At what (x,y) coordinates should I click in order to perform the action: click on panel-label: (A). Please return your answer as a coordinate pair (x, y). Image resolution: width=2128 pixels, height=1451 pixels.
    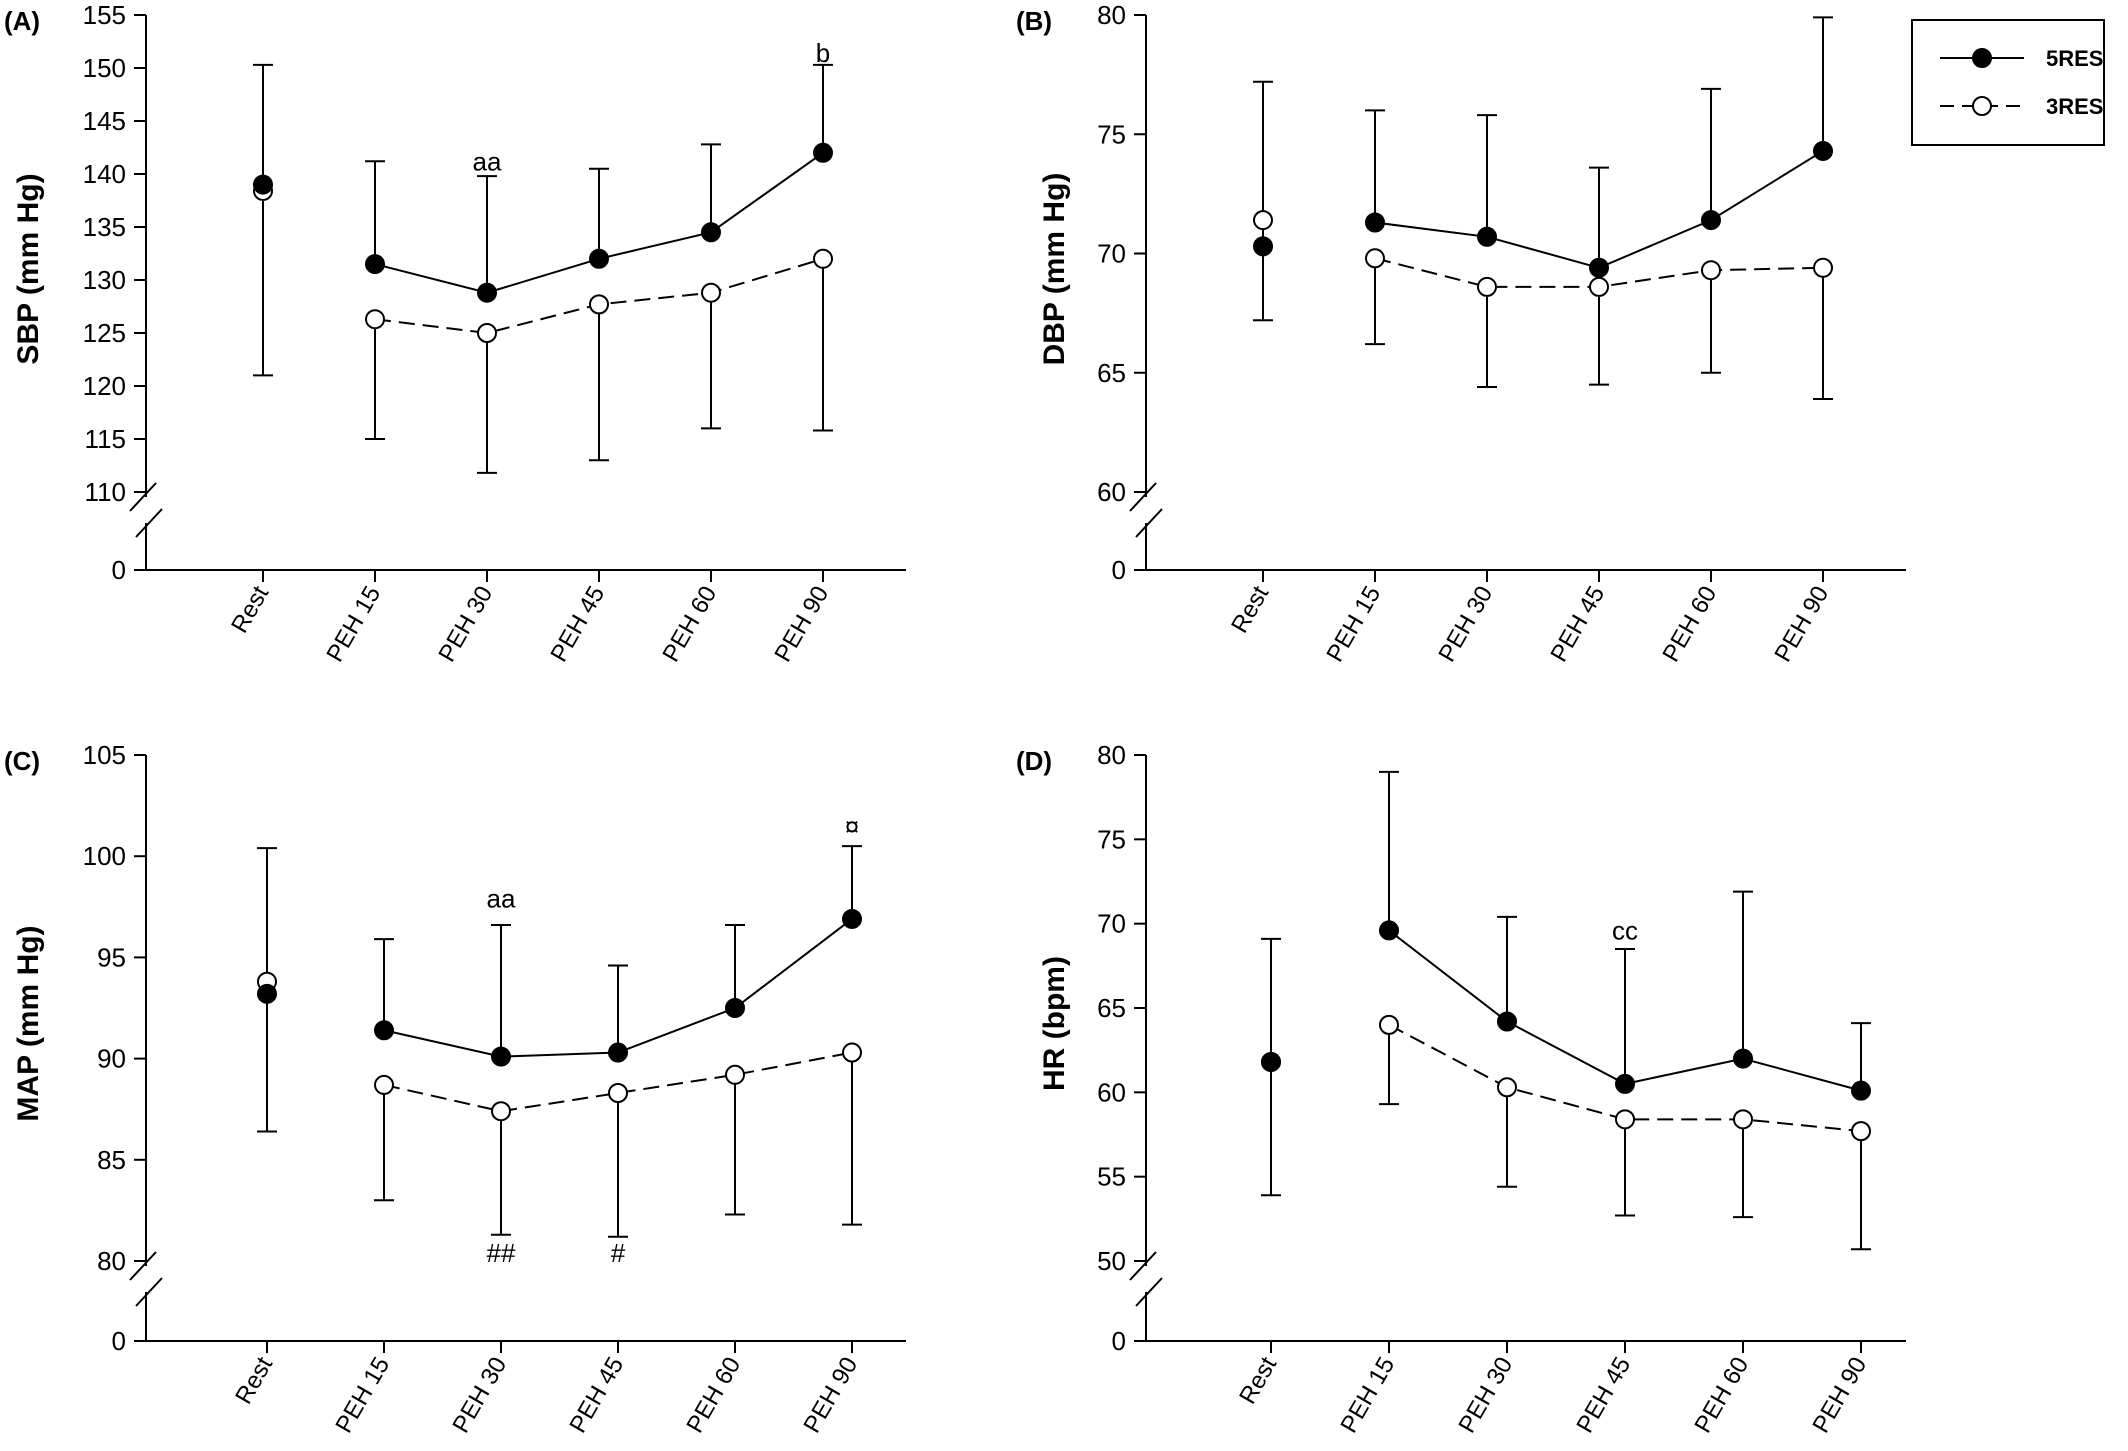
    Looking at the image, I should click on (22, 21).